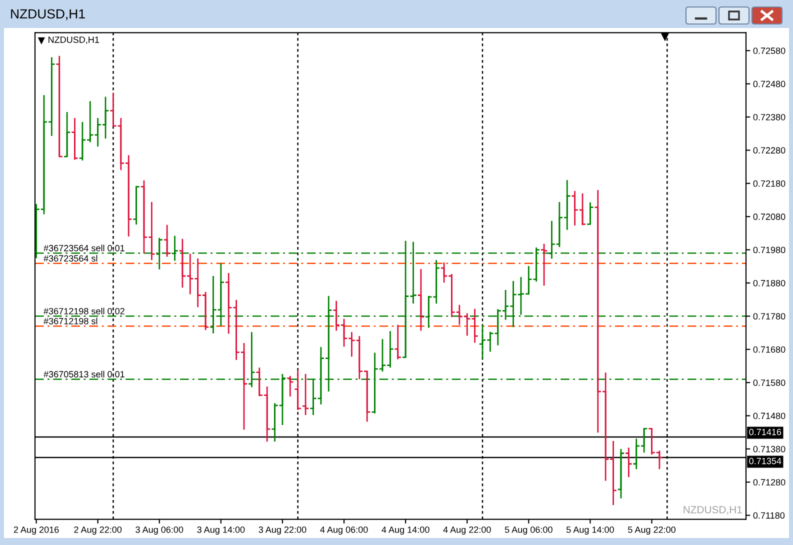 Image resolution: width=793 pixels, height=545 pixels. Describe the element at coordinates (528, 530) in the screenshot. I see `x-tick-label: 5 Aug 06:00` at that location.